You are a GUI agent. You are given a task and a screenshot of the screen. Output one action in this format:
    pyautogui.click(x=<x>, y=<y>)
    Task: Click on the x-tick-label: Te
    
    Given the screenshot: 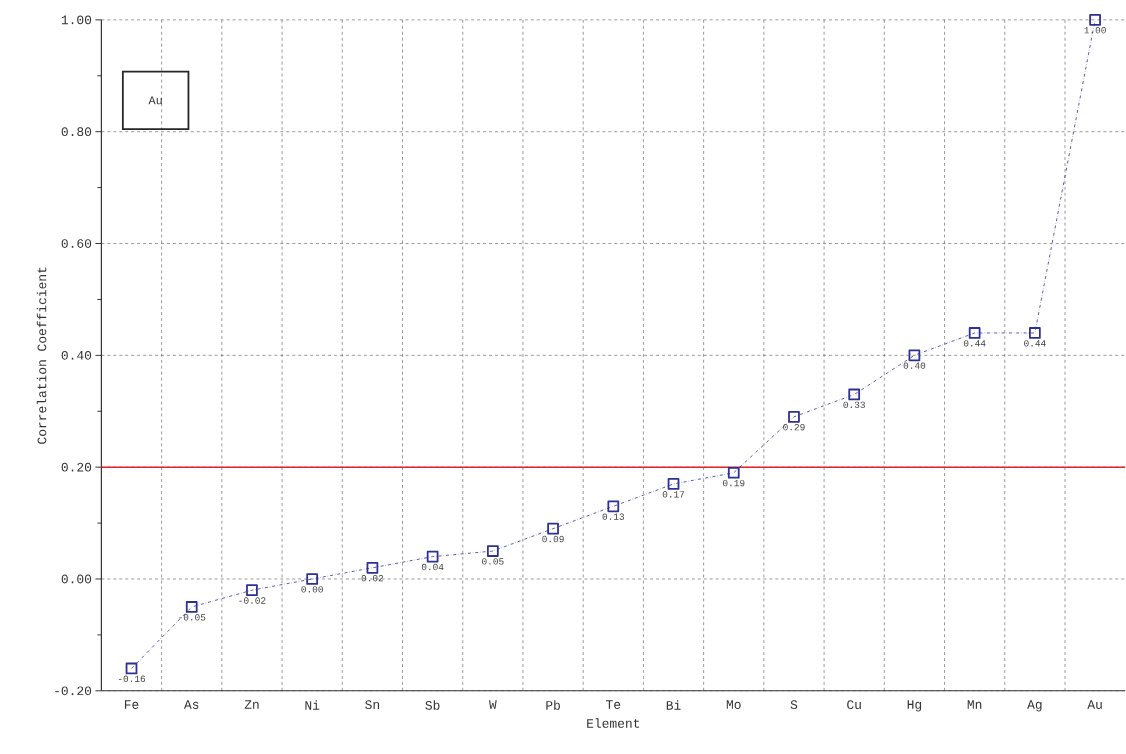 What is the action you would take?
    pyautogui.click(x=613, y=704)
    